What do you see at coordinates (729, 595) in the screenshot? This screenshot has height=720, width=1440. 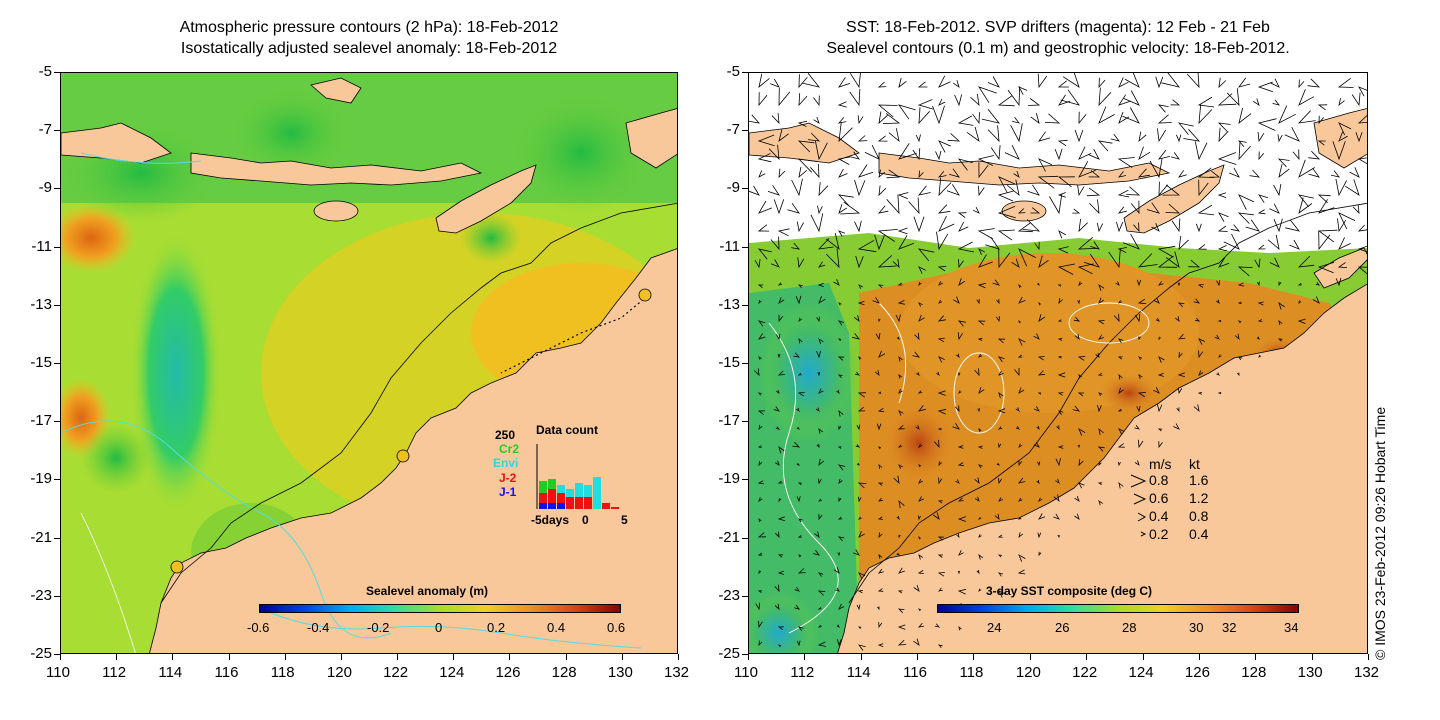 I see `right-ytick-label: -23` at bounding box center [729, 595].